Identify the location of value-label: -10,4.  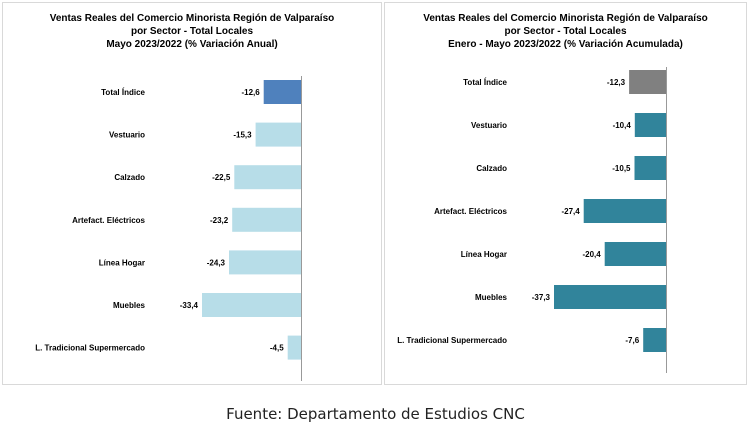
(622, 125).